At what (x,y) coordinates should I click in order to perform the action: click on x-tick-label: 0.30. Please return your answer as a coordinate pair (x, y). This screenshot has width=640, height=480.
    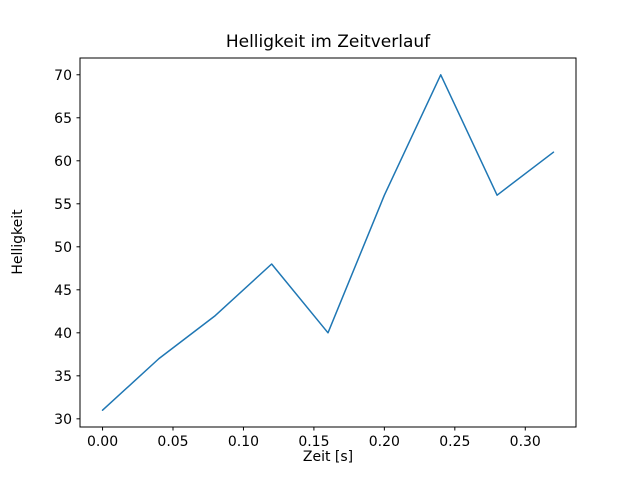
    Looking at the image, I should click on (525, 442).